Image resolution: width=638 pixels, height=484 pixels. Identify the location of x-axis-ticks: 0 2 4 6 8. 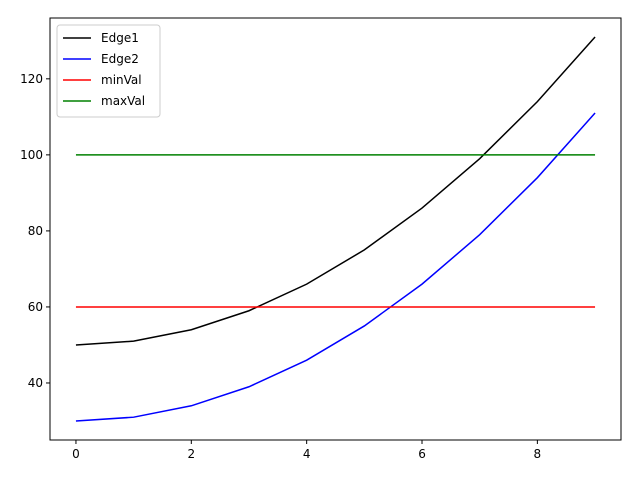
(306, 450).